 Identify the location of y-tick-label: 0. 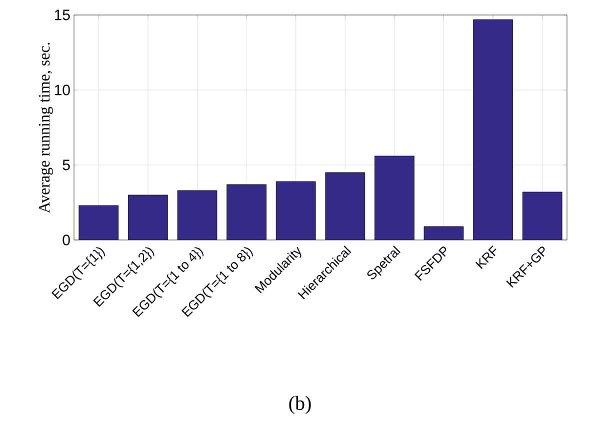
(66, 240).